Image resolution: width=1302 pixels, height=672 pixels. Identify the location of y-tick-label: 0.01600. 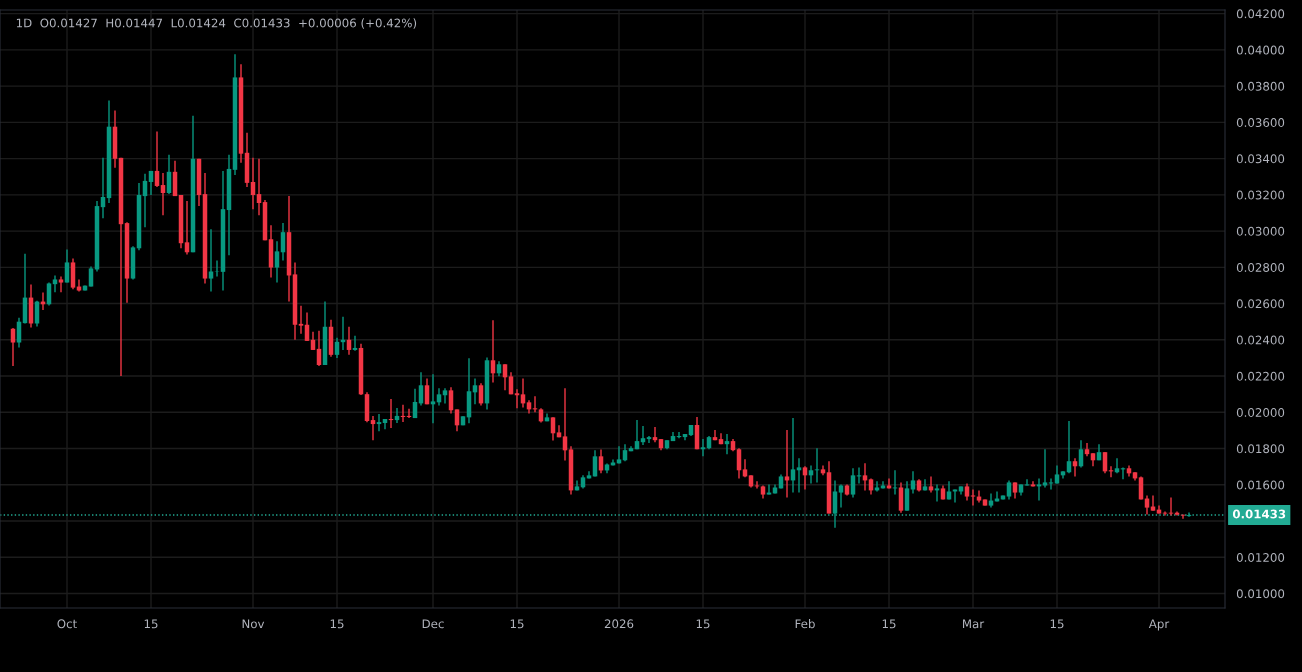
(1260, 485).